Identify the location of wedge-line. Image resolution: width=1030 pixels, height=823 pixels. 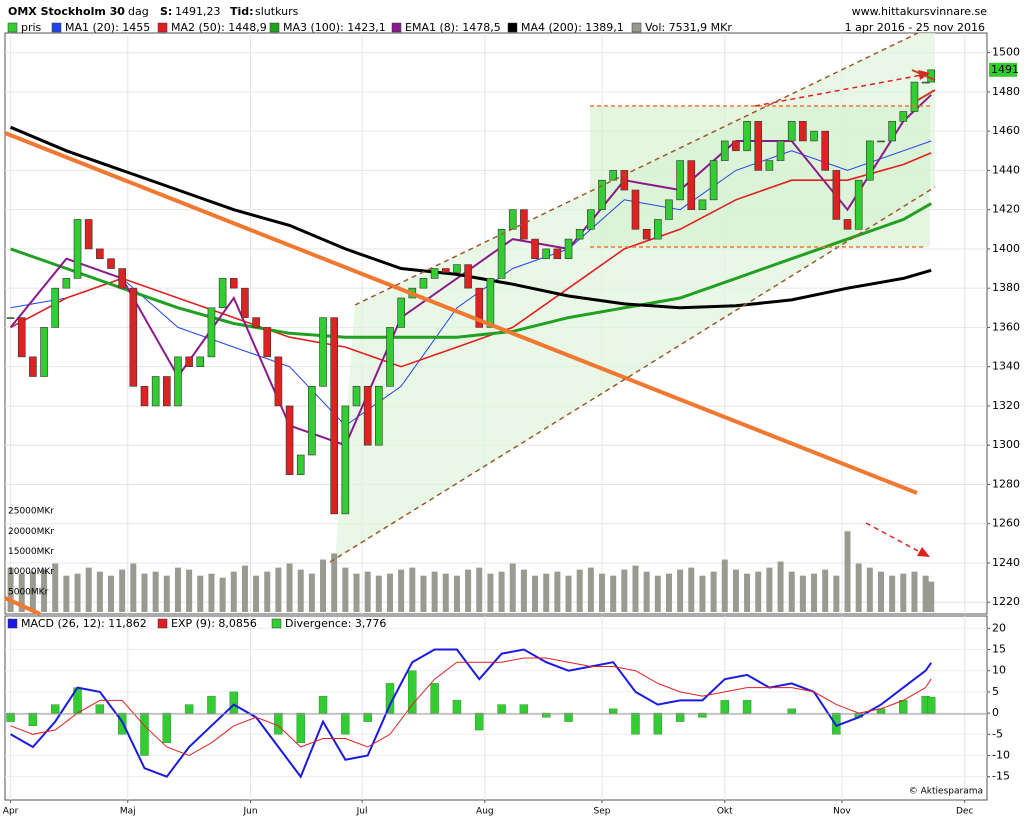
(926, 95).